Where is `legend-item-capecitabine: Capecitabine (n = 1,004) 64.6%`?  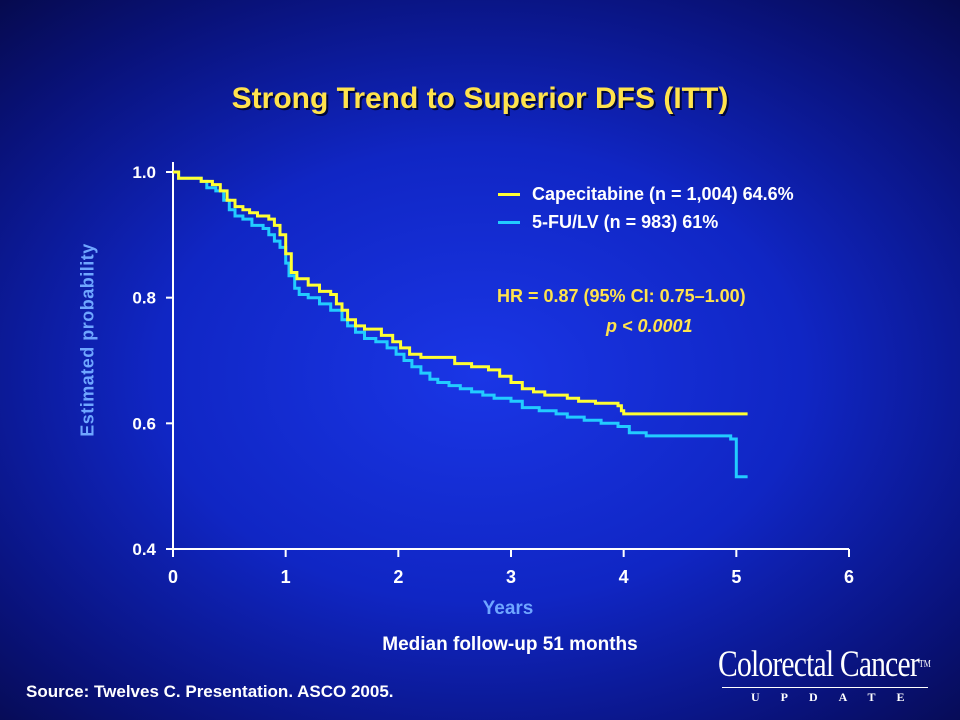 legend-item-capecitabine: Capecitabine (n = 1,004) 64.6% is located at coordinates (646, 194).